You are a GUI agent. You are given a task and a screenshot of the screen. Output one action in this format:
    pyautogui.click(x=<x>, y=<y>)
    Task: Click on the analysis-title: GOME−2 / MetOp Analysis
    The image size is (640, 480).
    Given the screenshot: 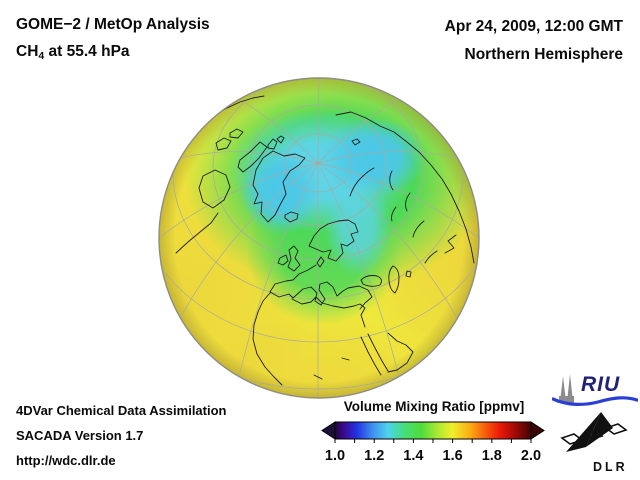 What is the action you would take?
    pyautogui.click(x=113, y=24)
    